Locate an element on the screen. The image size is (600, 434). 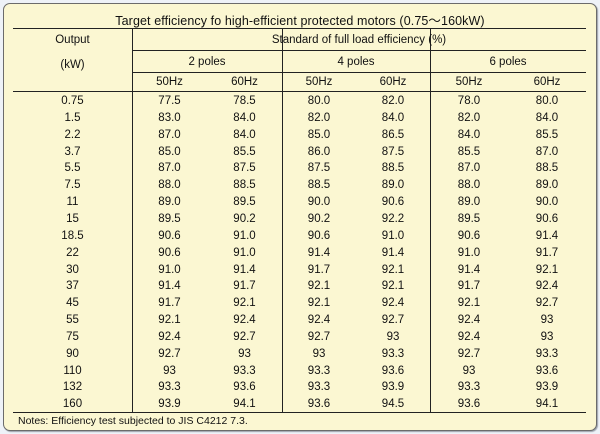
output-kw-cell: 22 is located at coordinates (72, 252).